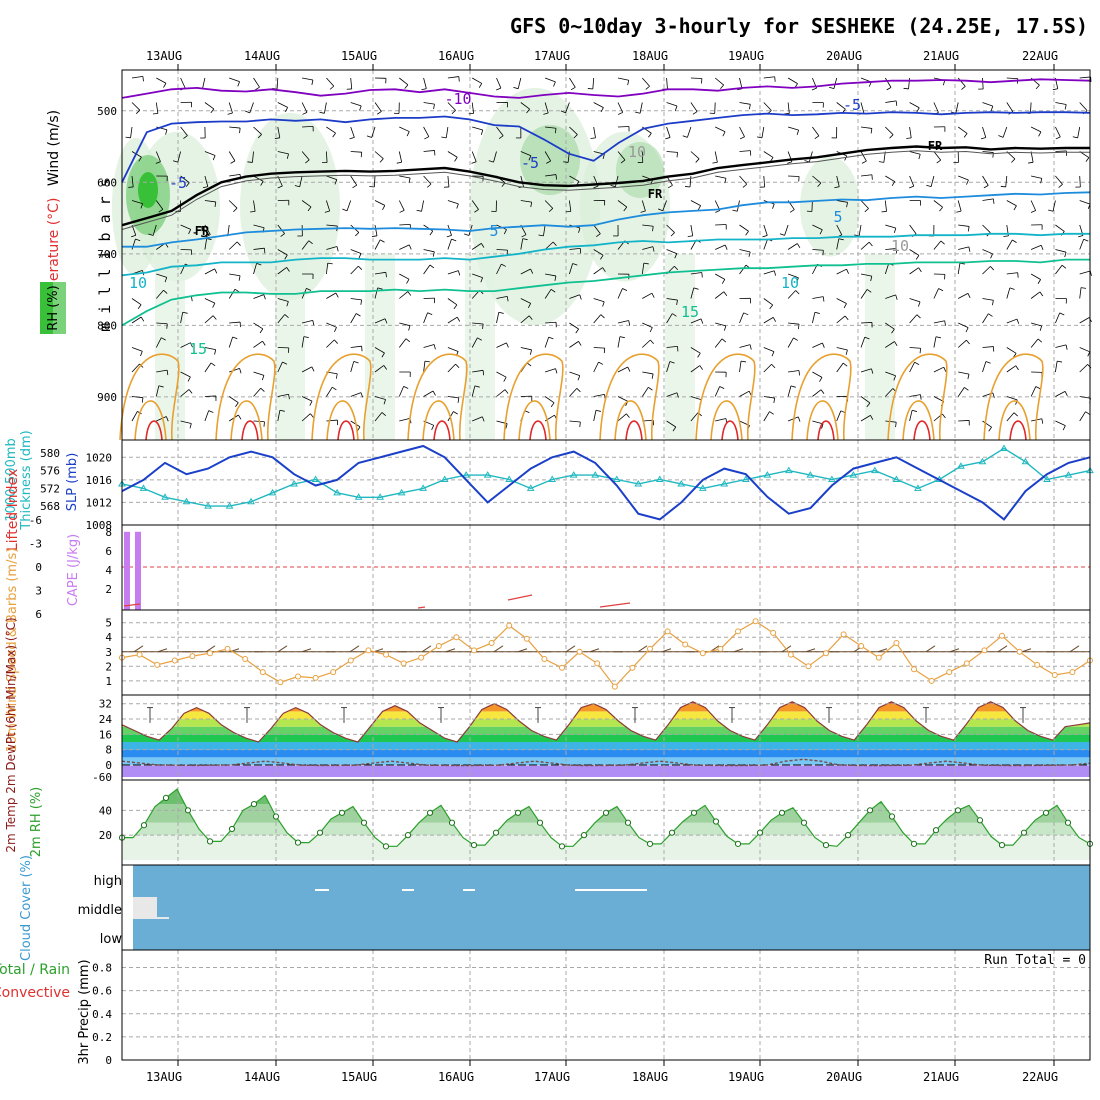 The width and height of the screenshot is (1100, 1100). What do you see at coordinates (941, 56) in the screenshot?
I see `date-label-top: 21AUG` at bounding box center [941, 56].